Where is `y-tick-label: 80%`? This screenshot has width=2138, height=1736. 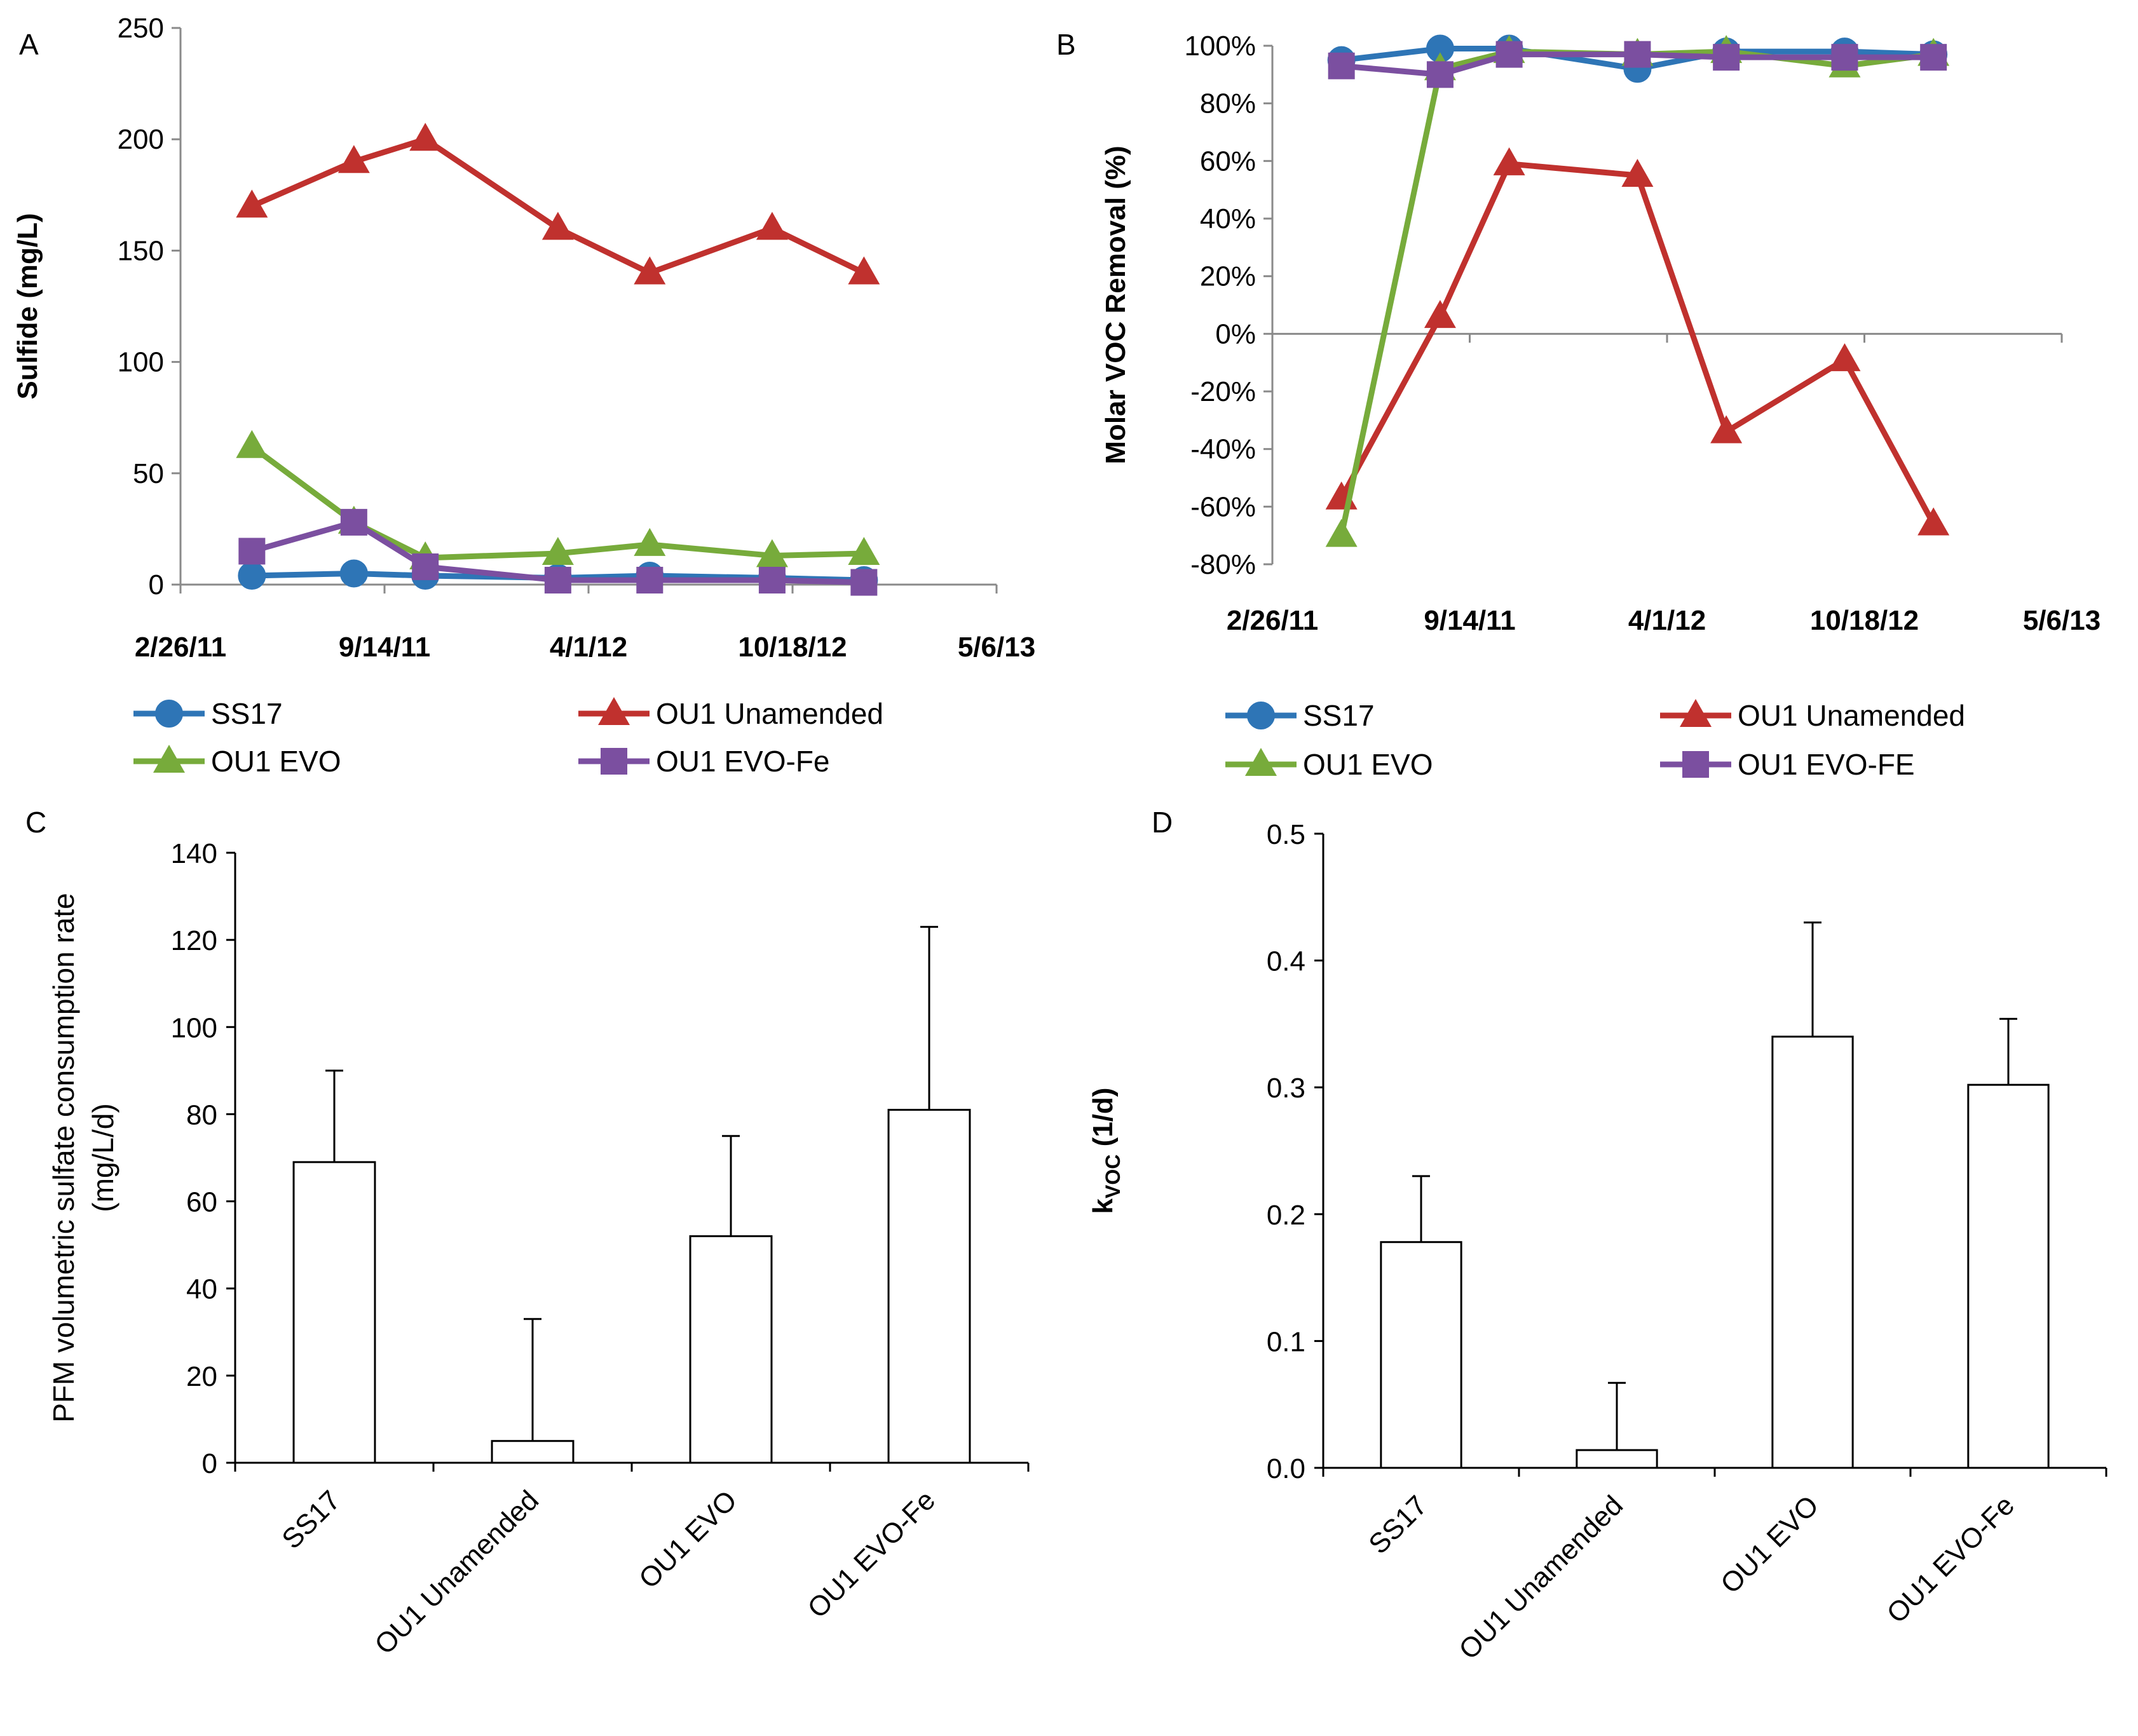 y-tick-label: 80% is located at coordinates (1228, 103).